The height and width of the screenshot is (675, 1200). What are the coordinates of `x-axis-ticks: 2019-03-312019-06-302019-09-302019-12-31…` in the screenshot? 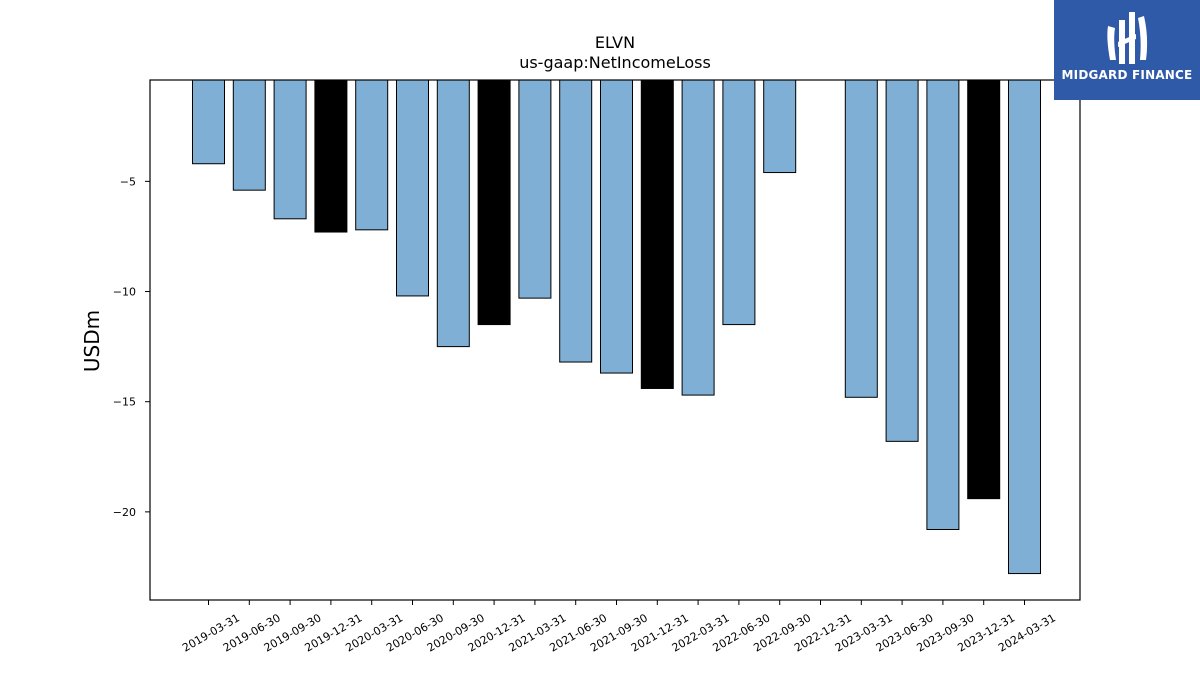 It's located at (619, 627).